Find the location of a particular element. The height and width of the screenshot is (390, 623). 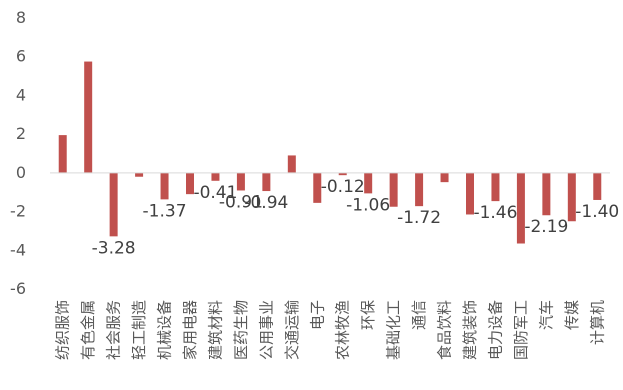

category-label: 电力设备 is located at coordinates (495, 330).